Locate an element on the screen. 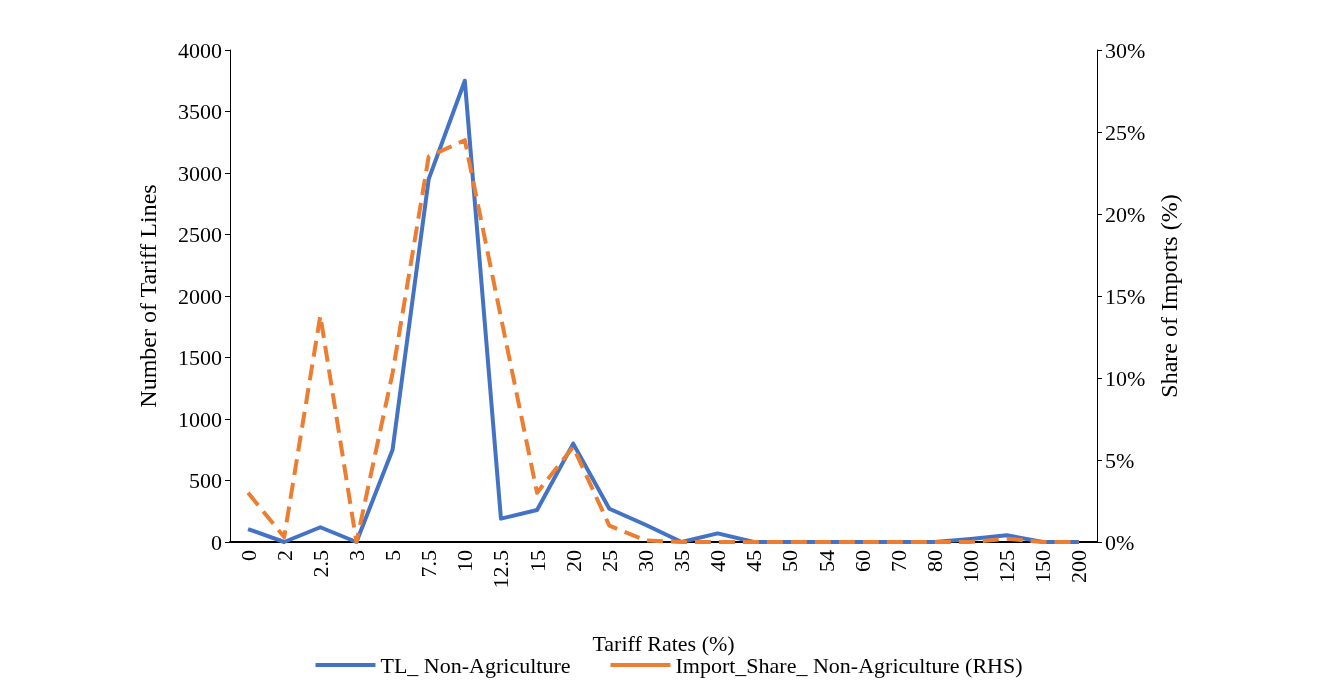 The image size is (1338, 683). x-tick-label: 50 is located at coordinates (790, 561).